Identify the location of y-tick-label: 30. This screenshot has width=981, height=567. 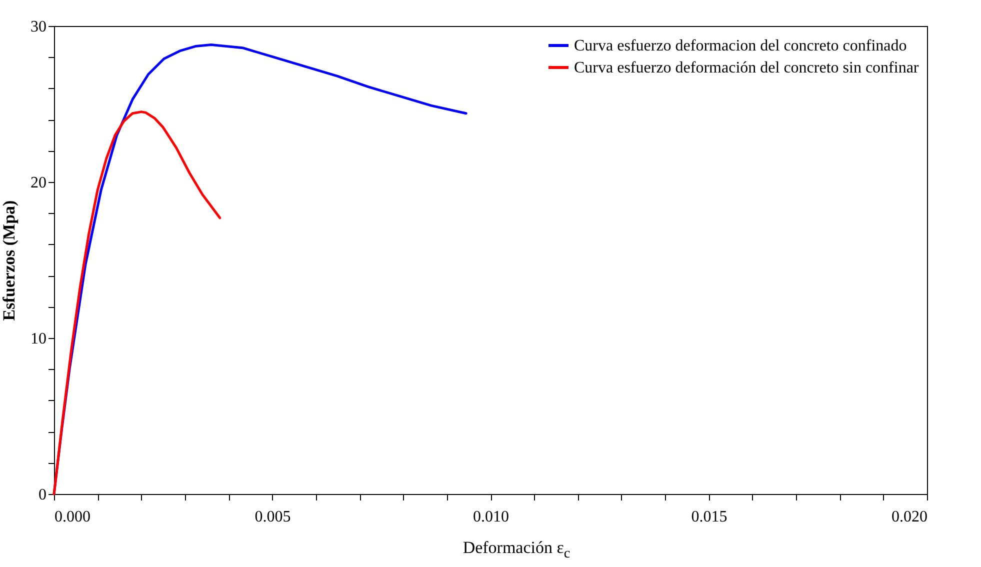
(38, 27).